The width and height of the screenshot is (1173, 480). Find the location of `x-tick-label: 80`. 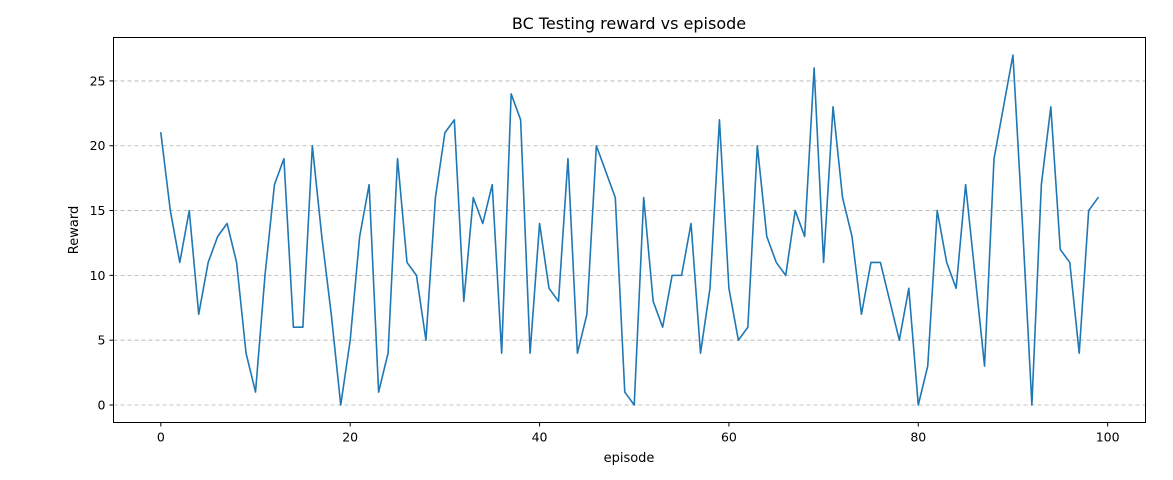

x-tick-label: 80 is located at coordinates (918, 437).